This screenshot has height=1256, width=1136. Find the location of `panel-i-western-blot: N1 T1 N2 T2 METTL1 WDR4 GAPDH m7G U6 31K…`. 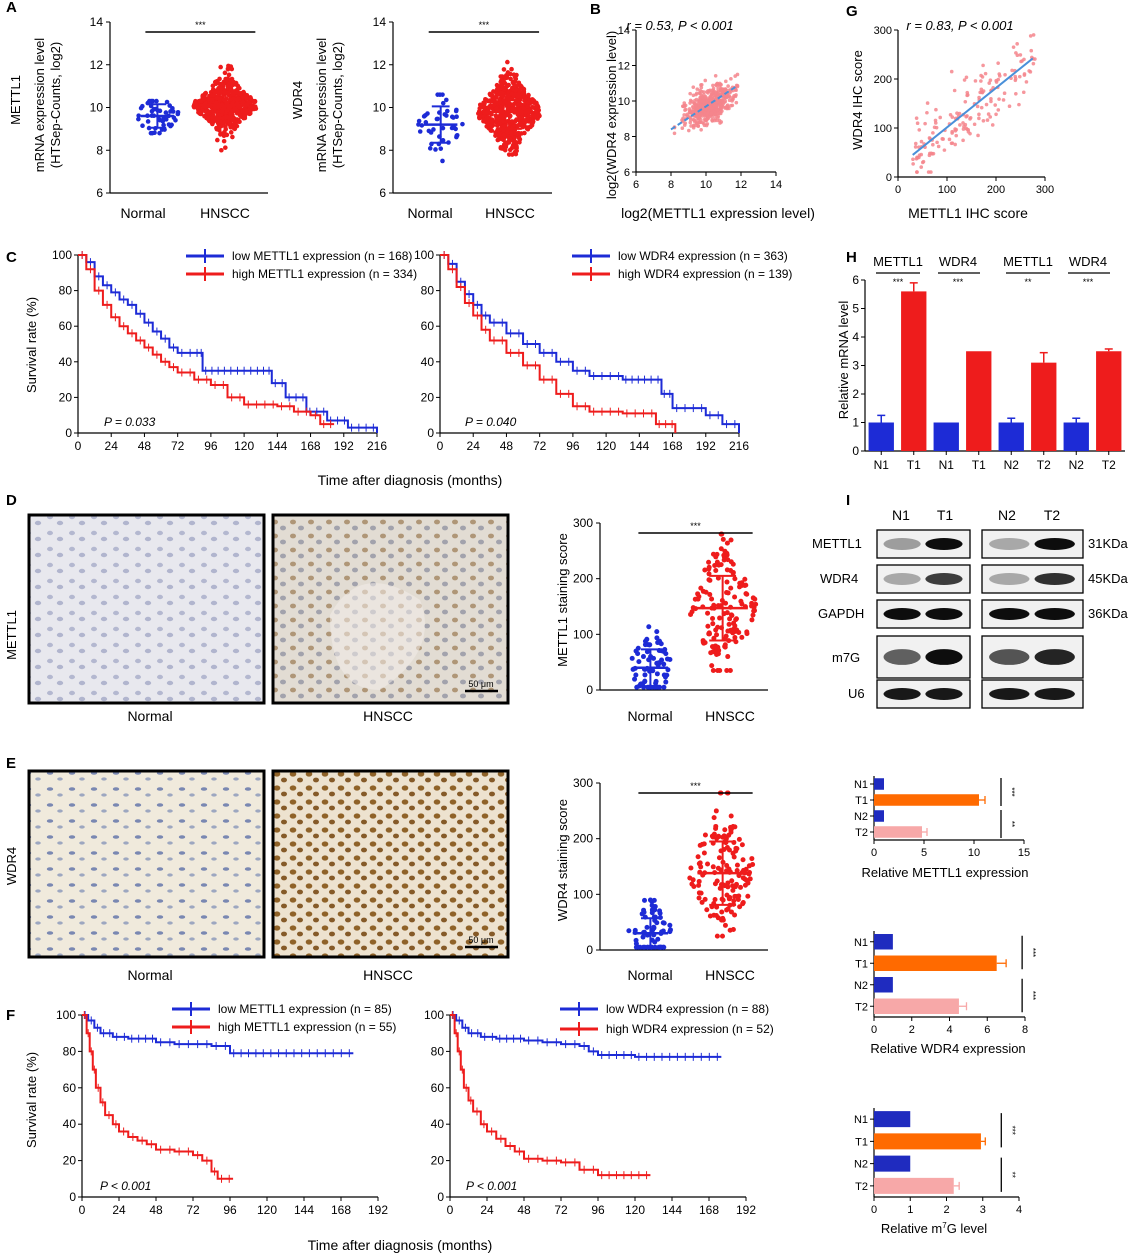

panel-i-western-blot: N1 T1 N2 T2 METTL1 WDR4 GAPDH m7G U6 31K… is located at coordinates (970, 608).